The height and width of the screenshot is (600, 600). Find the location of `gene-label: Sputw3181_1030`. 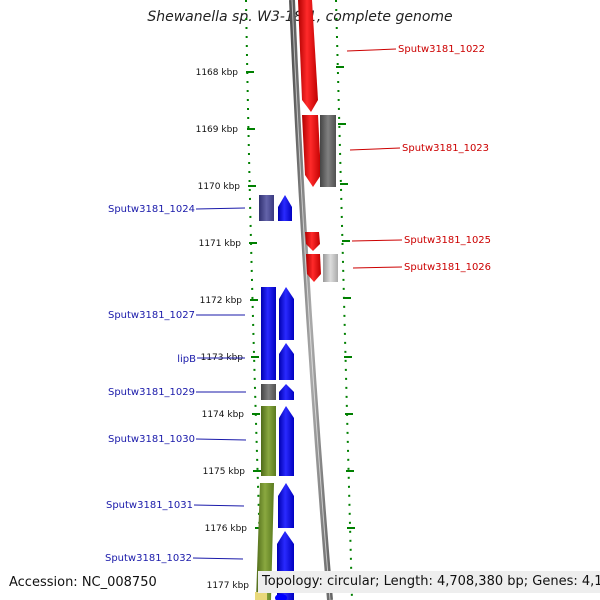

gene-label: Sputw3181_1030 is located at coordinates (151, 439).